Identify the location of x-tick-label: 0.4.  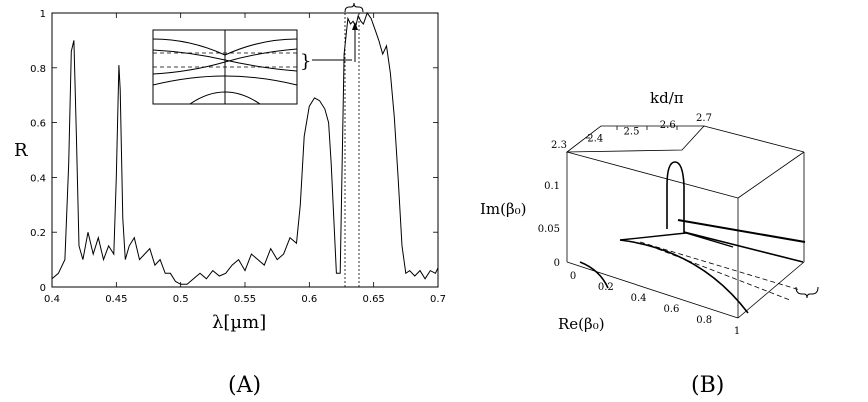
(52, 299).